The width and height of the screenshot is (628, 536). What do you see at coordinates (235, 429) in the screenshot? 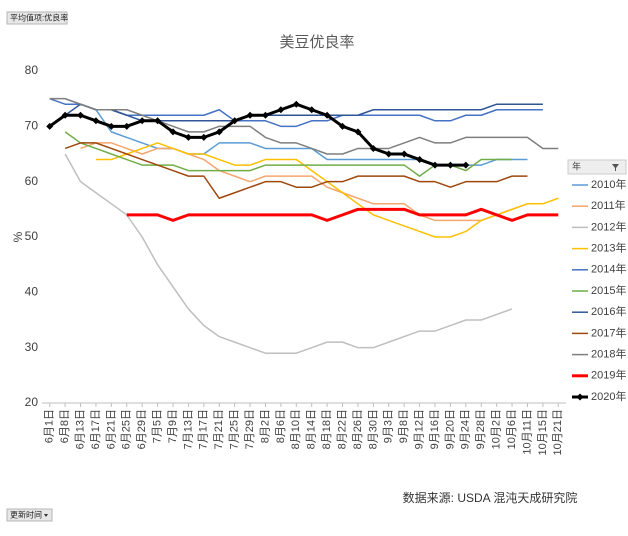
I see `x-tick-label: 7月25日` at bounding box center [235, 429].